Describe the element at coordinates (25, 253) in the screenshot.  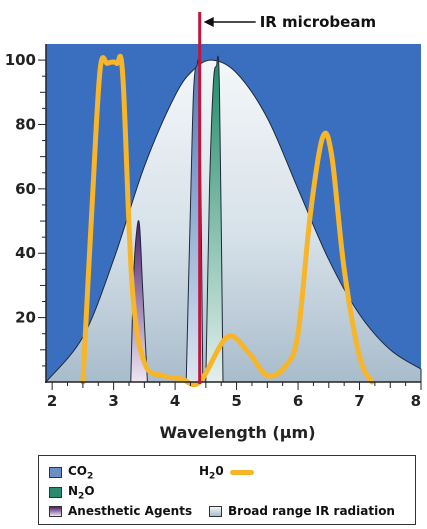
I see `y-tick-label: 40` at that location.